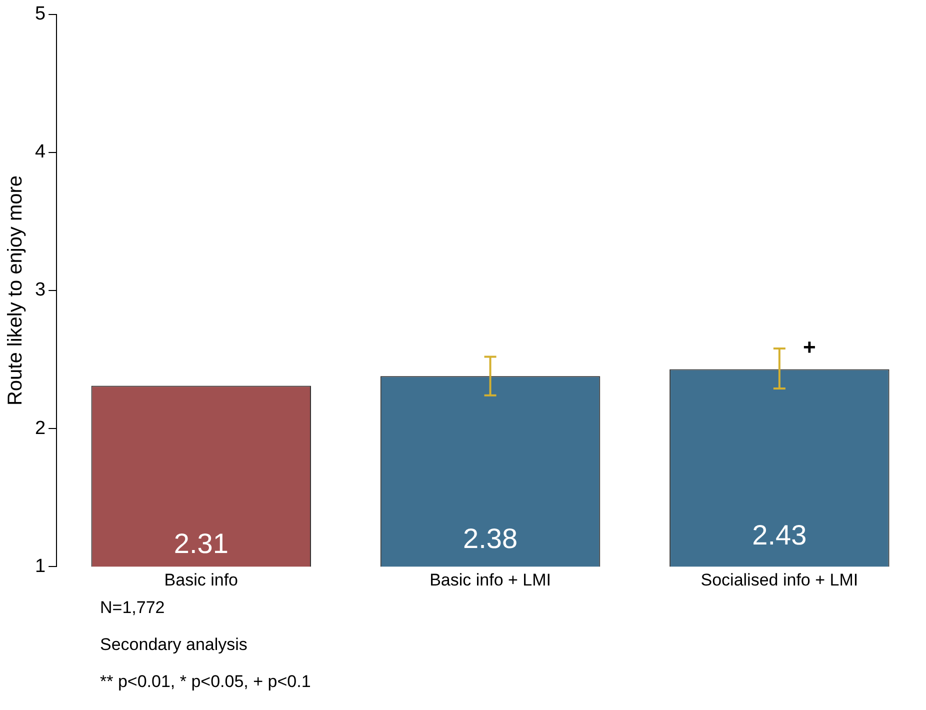 This screenshot has width=926, height=710. Describe the element at coordinates (205, 682) in the screenshot. I see `text: ** p<0.01, * p<0.05, + p<0.1` at that location.